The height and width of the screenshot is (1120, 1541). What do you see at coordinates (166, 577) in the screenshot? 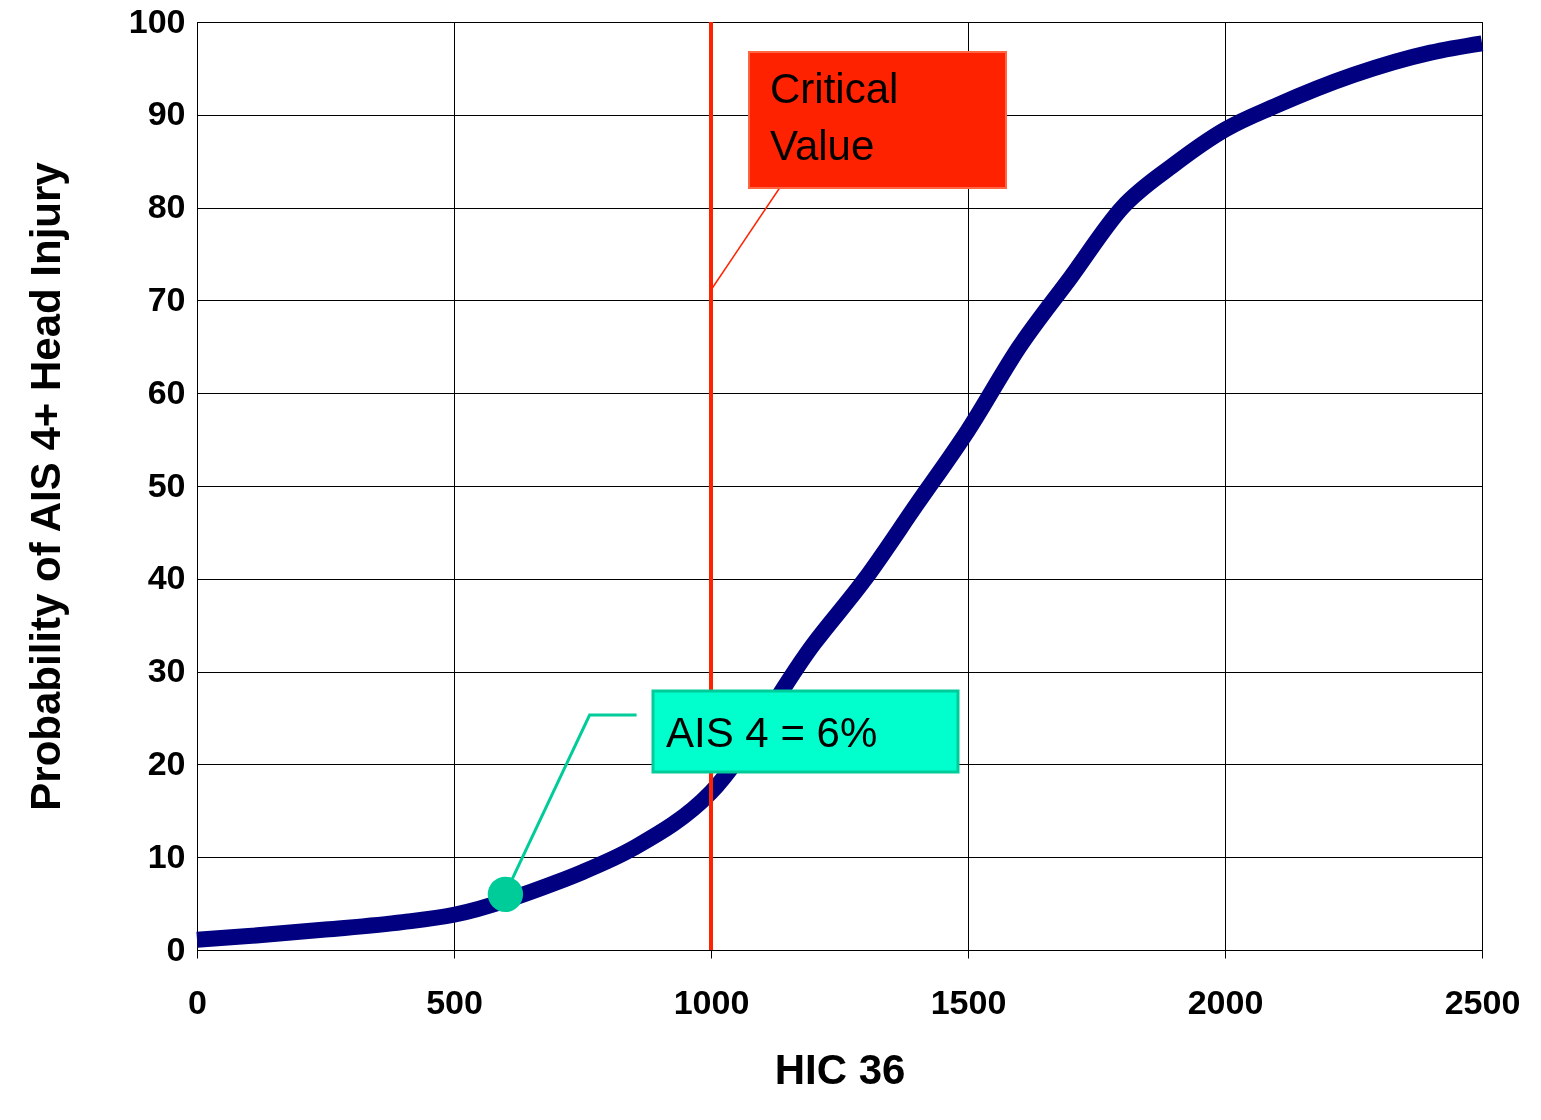
I see `y-tick-label: 40` at bounding box center [166, 577].